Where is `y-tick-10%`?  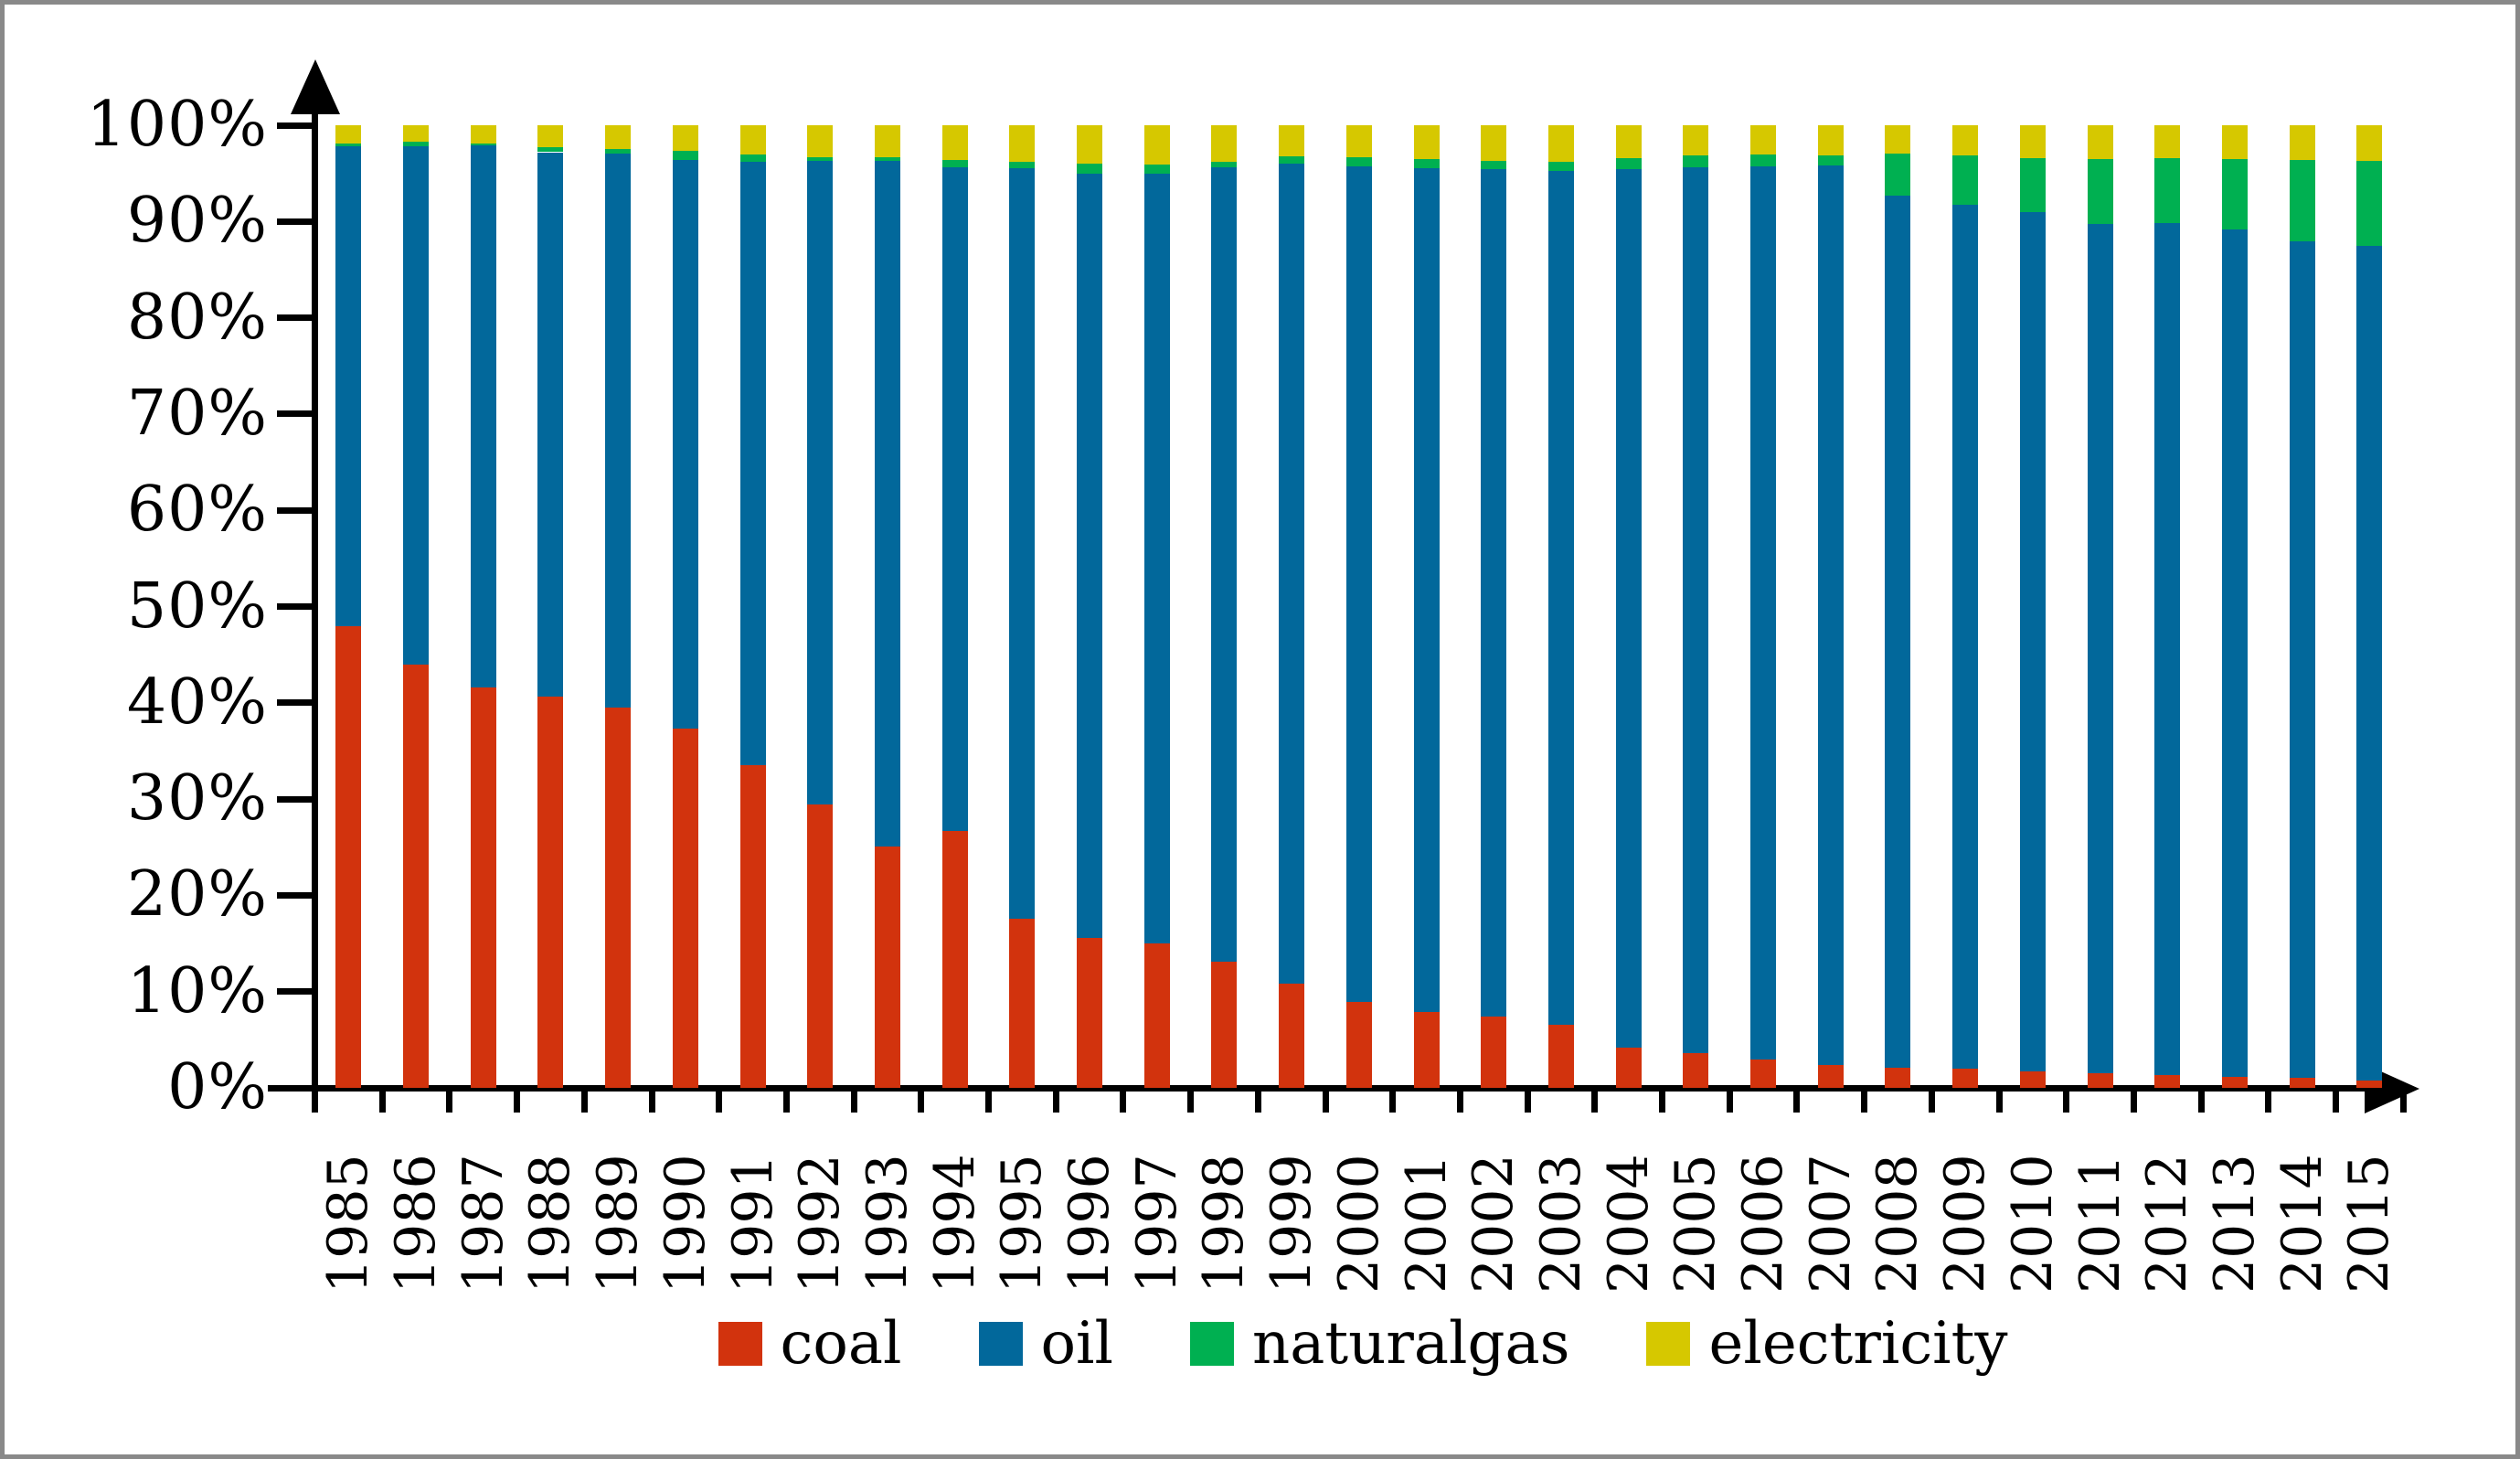 y-tick-10% is located at coordinates (296, 992).